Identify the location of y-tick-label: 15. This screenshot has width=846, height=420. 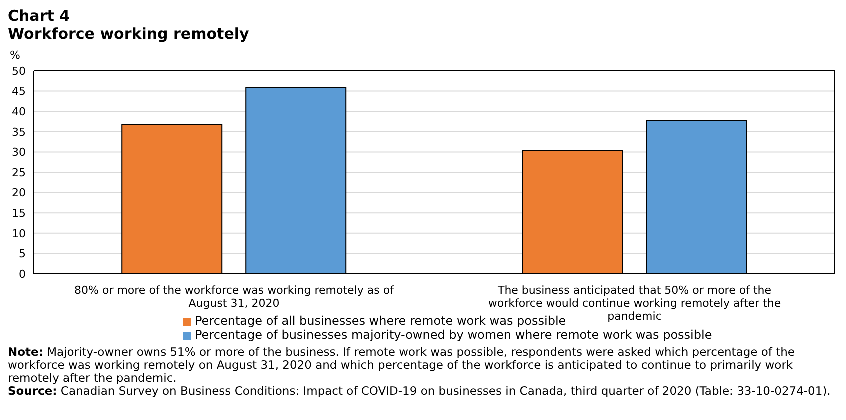
(19, 213).